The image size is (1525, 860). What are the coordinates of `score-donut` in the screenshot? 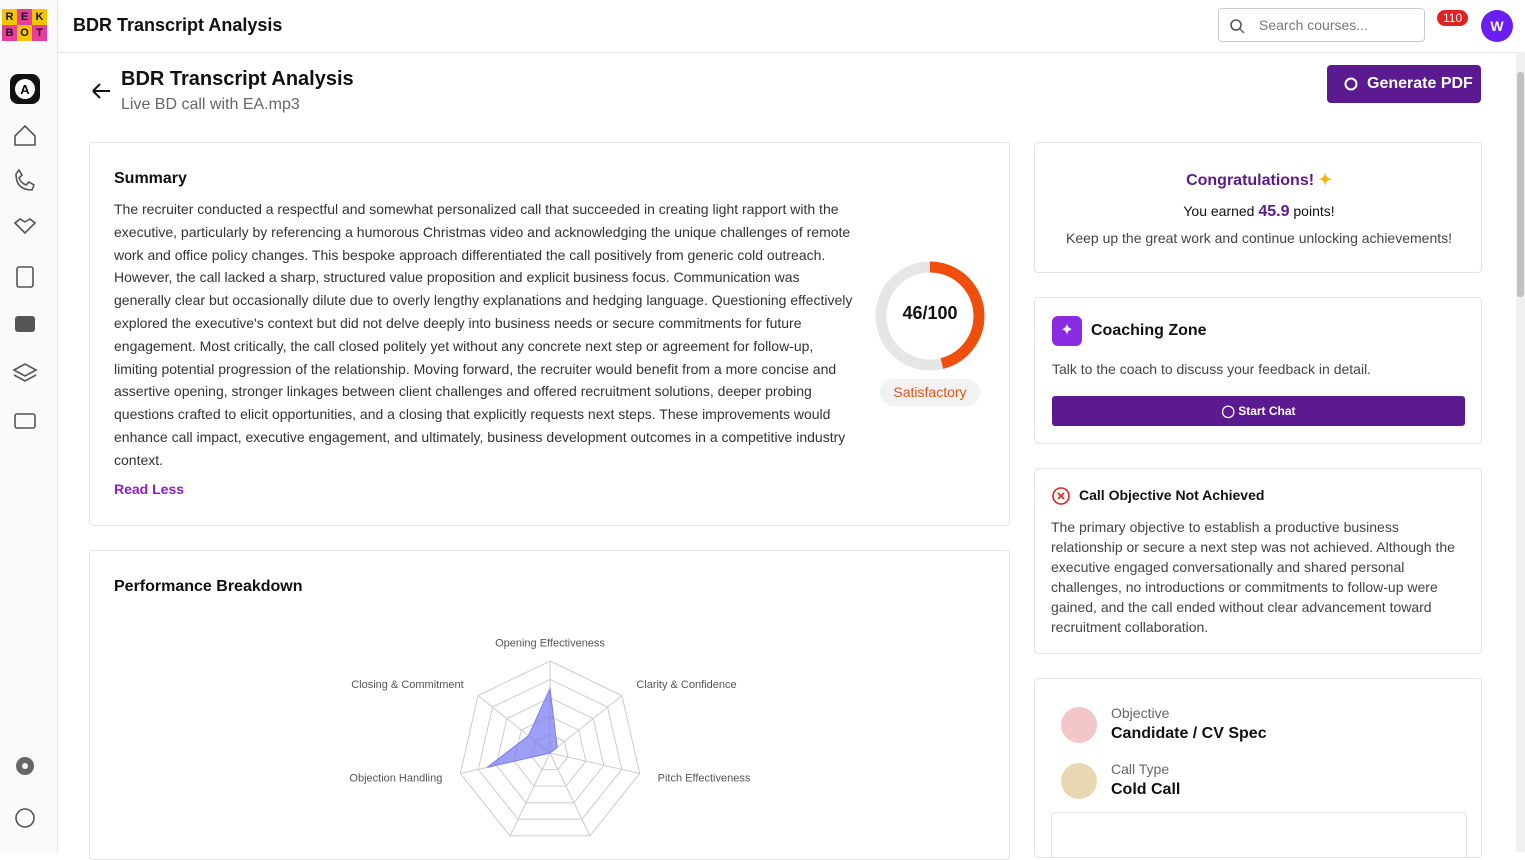 It's located at (930, 316).